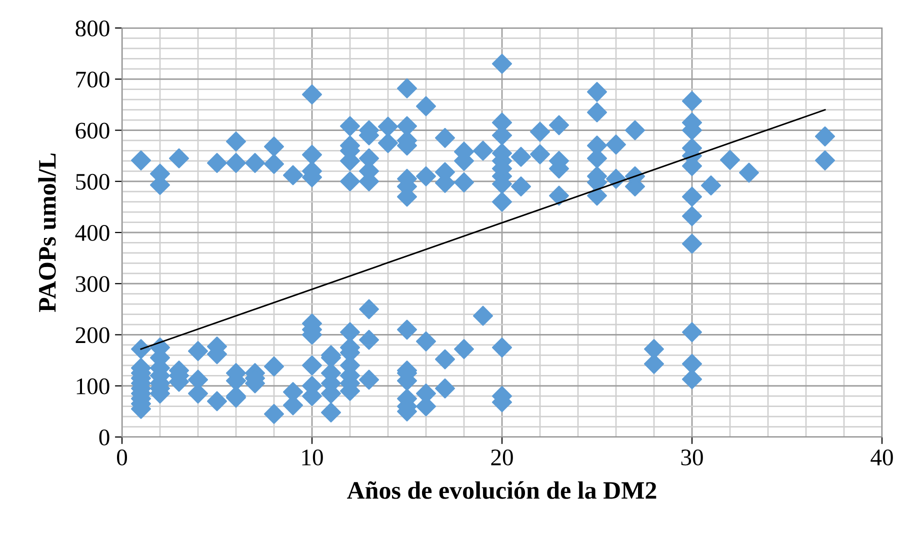 This screenshot has width=907, height=535. What do you see at coordinates (92, 232) in the screenshot?
I see `y-tick-label: 400` at bounding box center [92, 232].